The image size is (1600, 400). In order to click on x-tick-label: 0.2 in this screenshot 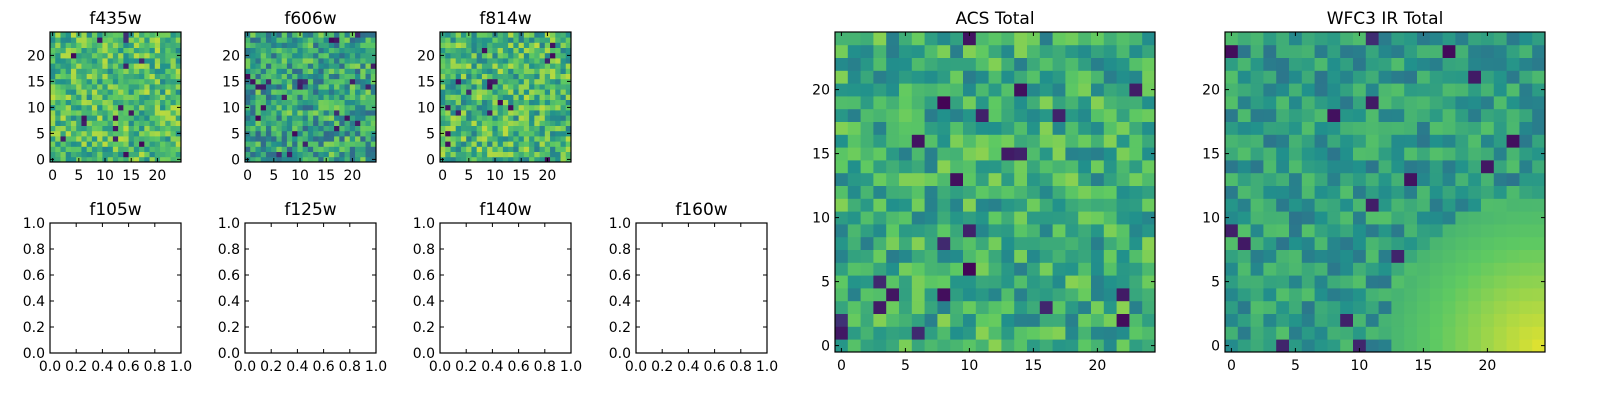, I will do `click(662, 367)`.